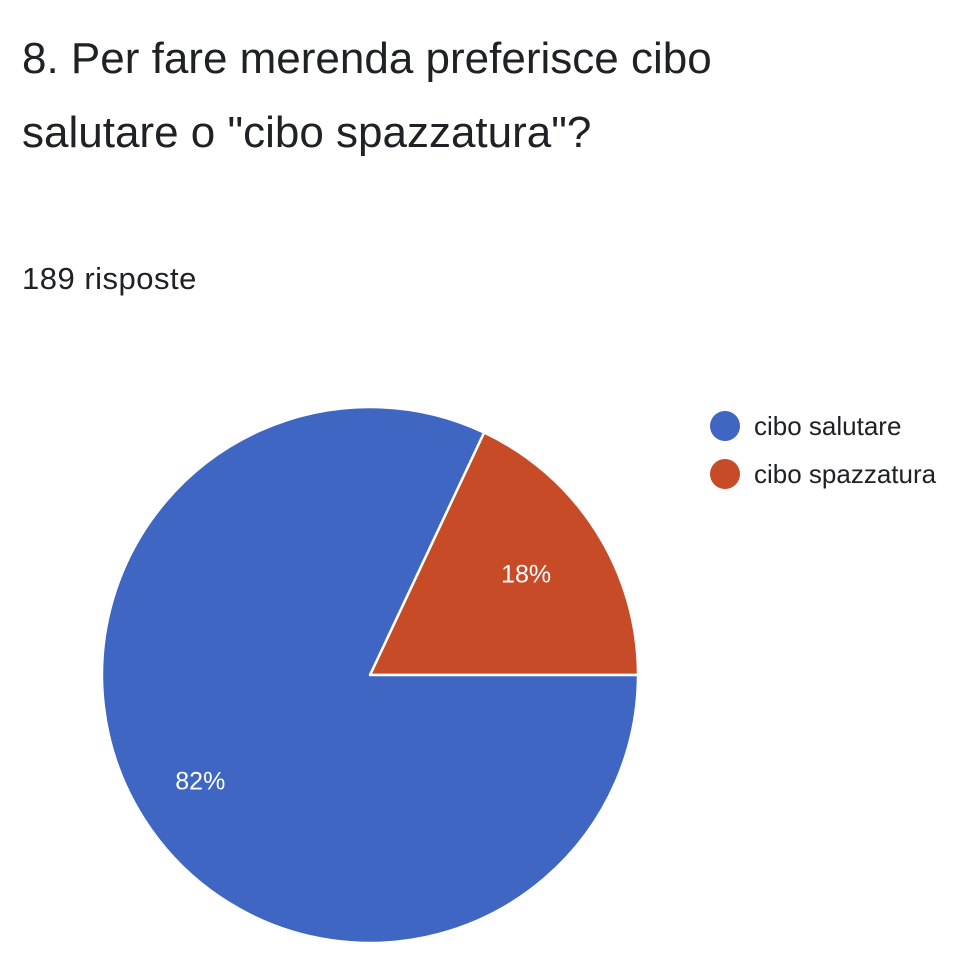 This screenshot has height=959, width=980. Describe the element at coordinates (845, 473) in the screenshot. I see `legend-label-cibo-spazzatura: cibo spazzatura` at that location.